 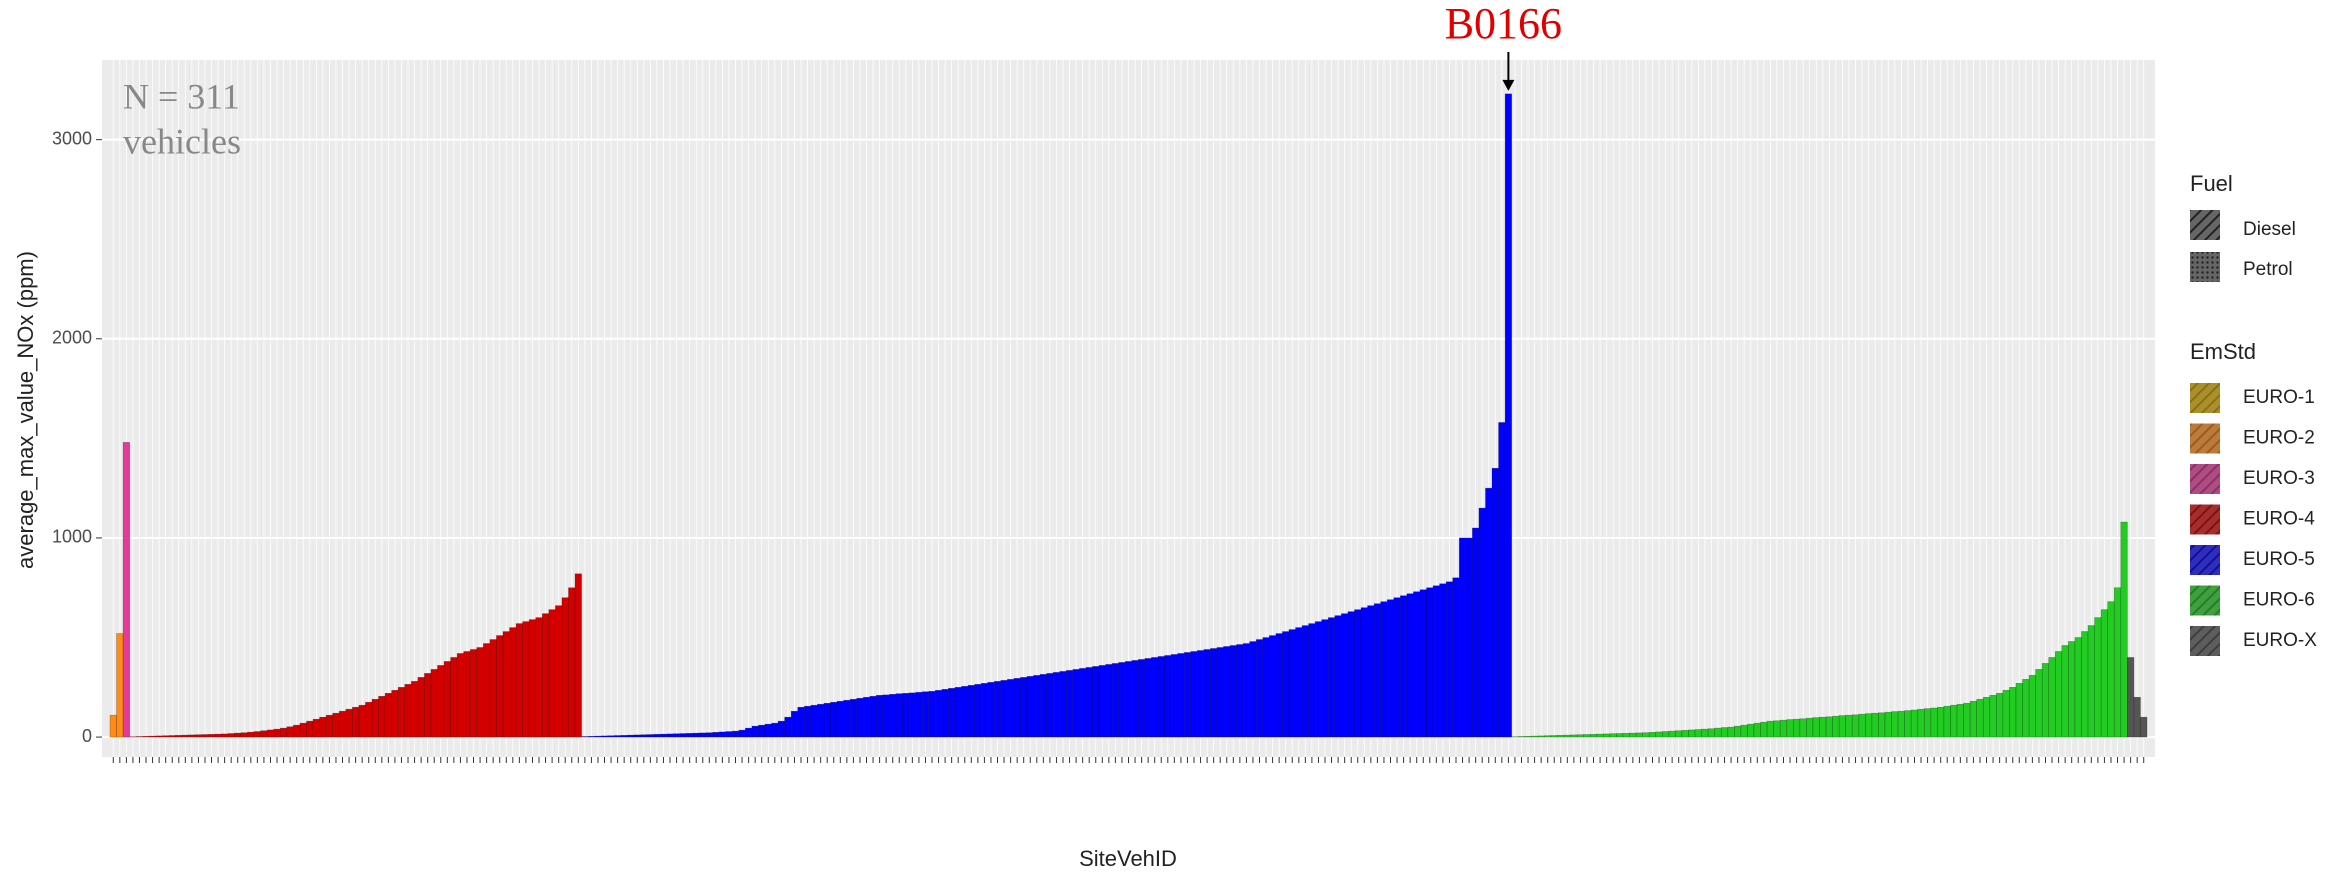 What do you see at coordinates (72, 537) in the screenshot?
I see `y-tick-label: 1000` at bounding box center [72, 537].